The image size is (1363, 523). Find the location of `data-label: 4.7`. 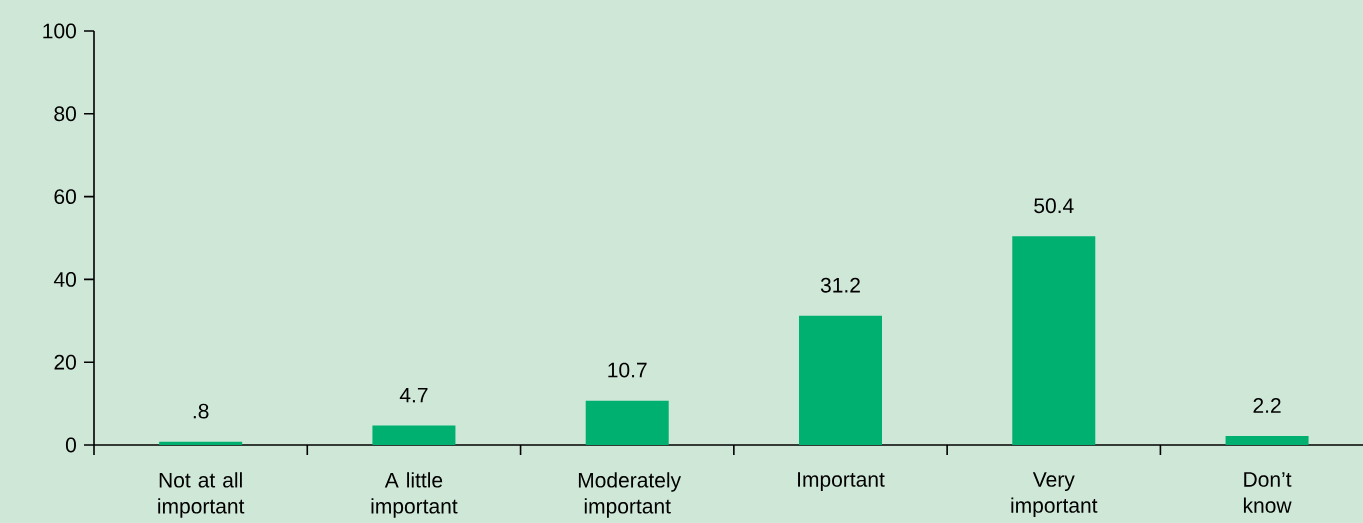

data-label: 4.7 is located at coordinates (413, 395).